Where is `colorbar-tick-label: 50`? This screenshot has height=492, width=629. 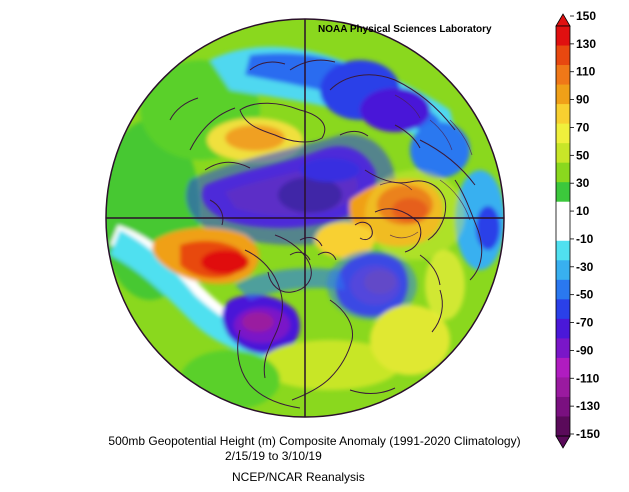 colorbar-tick-label: 50 is located at coordinates (583, 155).